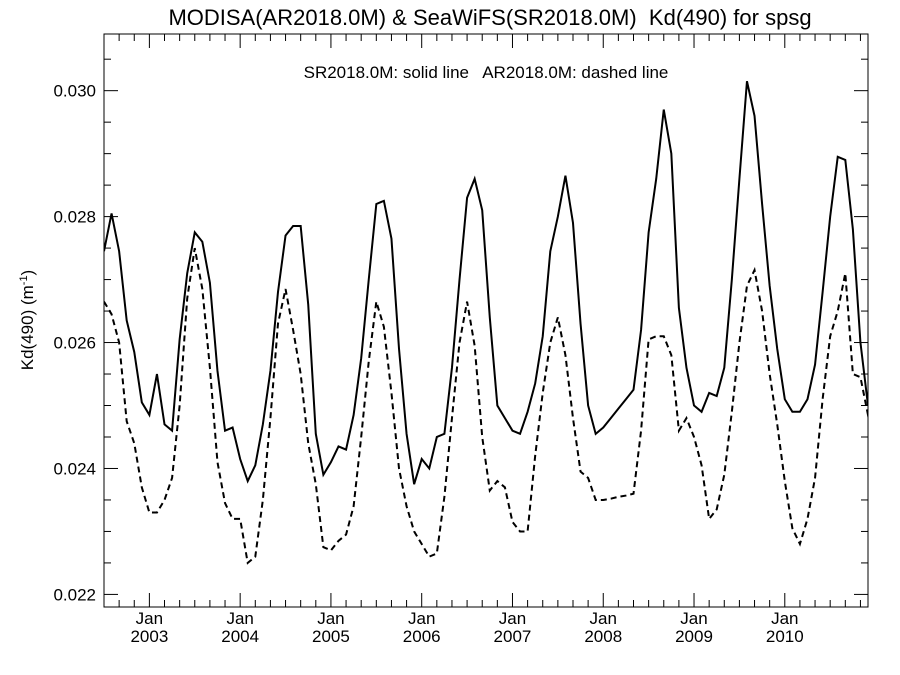 Image resolution: width=900 pixels, height=675 pixels. I want to click on x-tick-year-label: 2003, so click(149, 636).